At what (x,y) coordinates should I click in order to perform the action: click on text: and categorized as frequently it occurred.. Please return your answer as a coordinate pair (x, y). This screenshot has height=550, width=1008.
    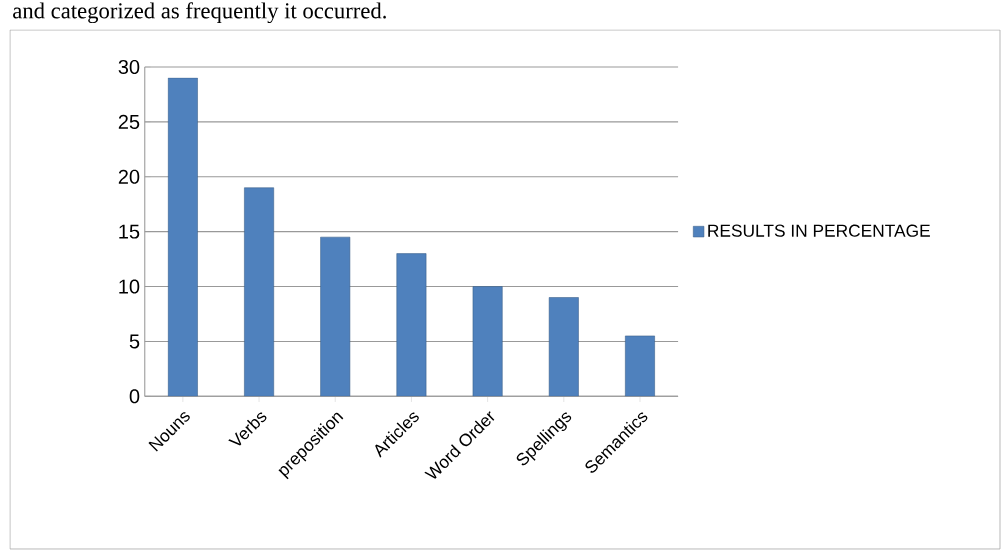
    Looking at the image, I should click on (199, 13).